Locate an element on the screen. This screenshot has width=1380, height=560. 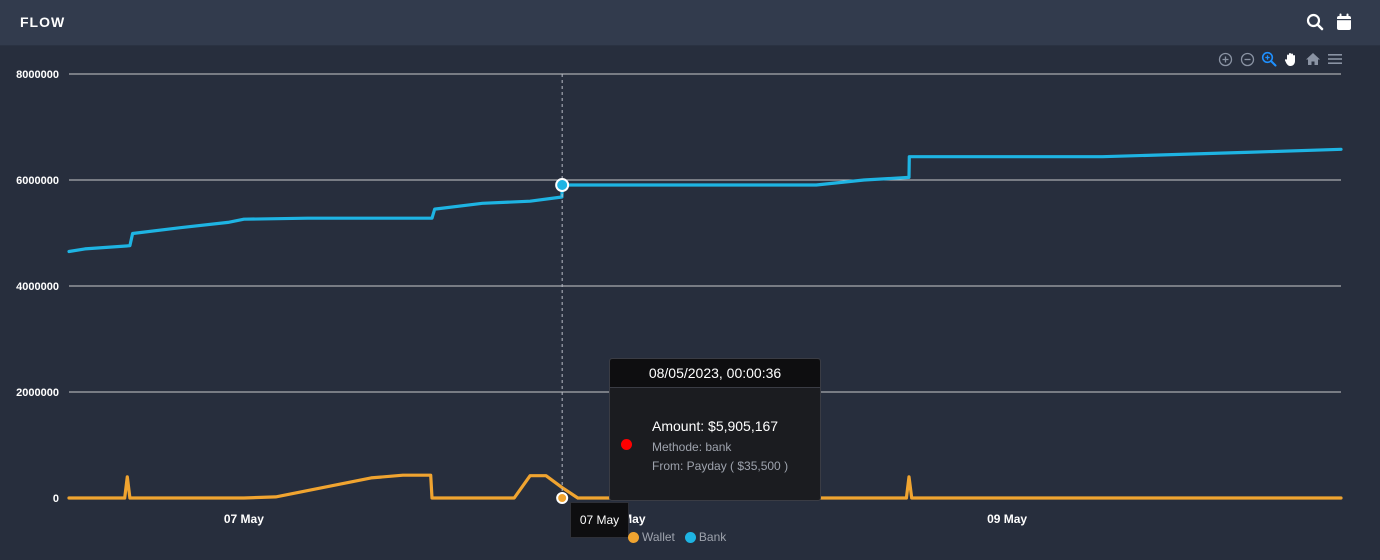
menu-icon is located at coordinates (1335, 59).